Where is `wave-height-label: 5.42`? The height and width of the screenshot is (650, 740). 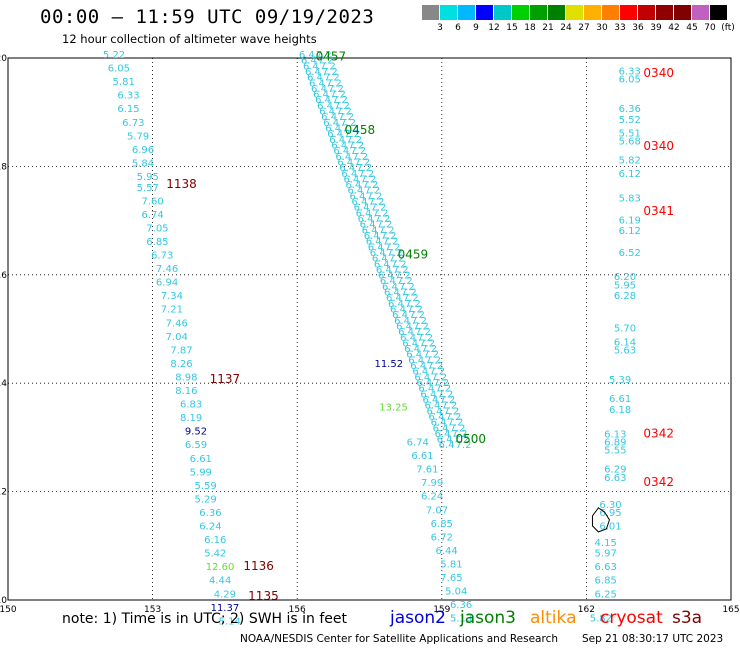 wave-height-label: 5.42 is located at coordinates (215, 554).